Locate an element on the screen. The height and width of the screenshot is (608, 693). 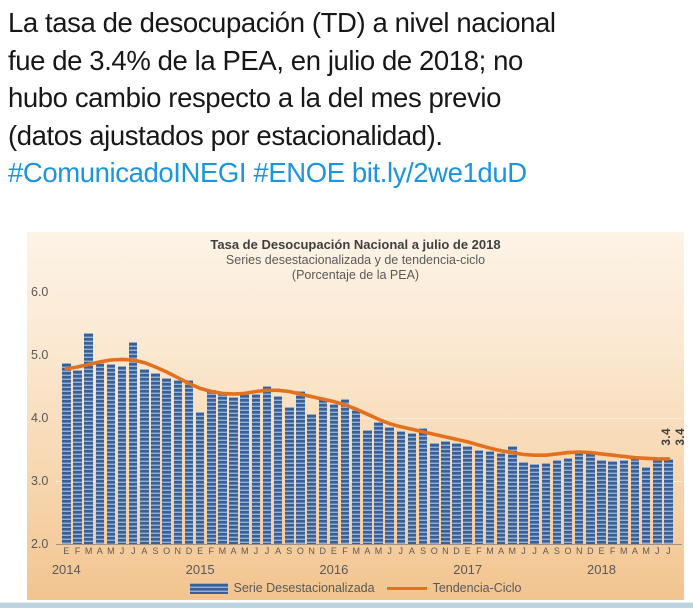
chart-legend: Serie Desestacionalizada Tendencia-Ciclo is located at coordinates (355, 588).